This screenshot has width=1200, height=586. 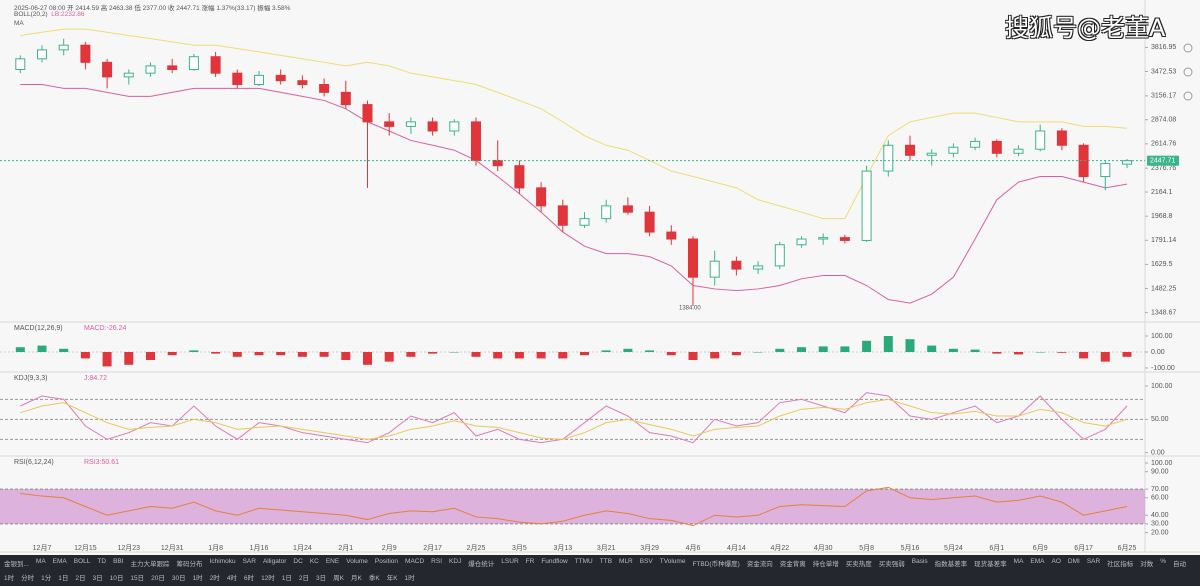 What do you see at coordinates (222, 561) in the screenshot?
I see `toolbar-item: Ichimoku` at bounding box center [222, 561].